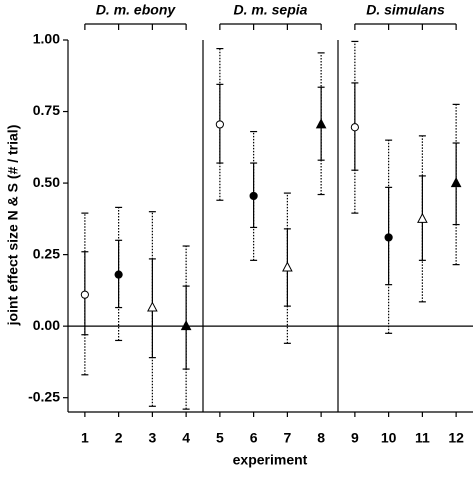  I want to click on group-label: D. simulans, so click(405, 10).